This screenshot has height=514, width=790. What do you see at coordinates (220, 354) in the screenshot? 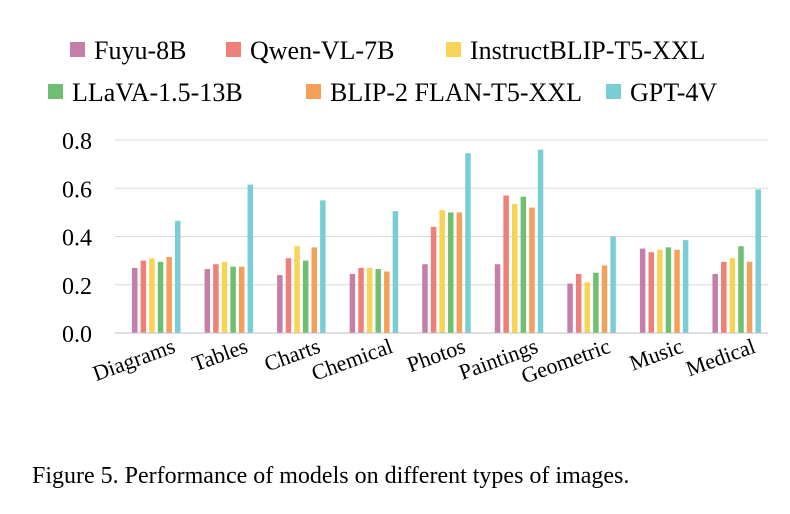
I see `x-category-label-1: Tables` at bounding box center [220, 354].